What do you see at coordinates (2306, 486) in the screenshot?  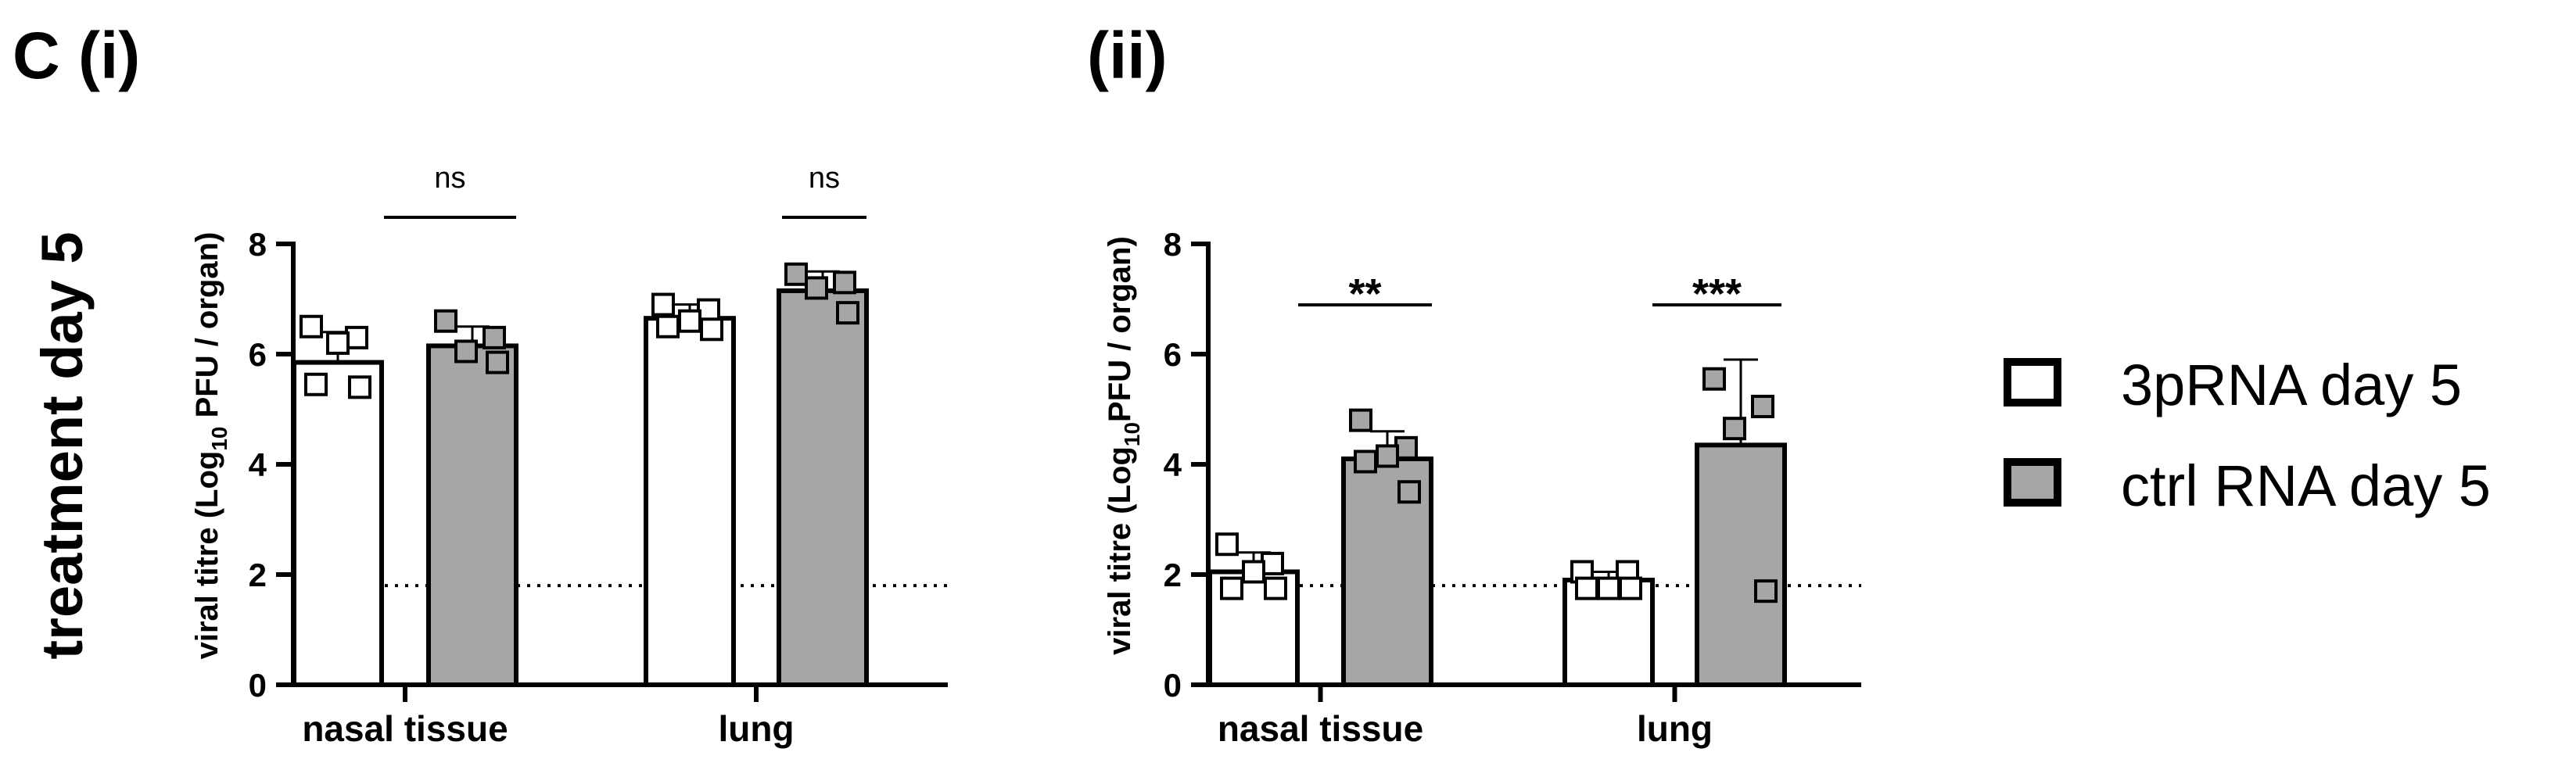 I see `legend-label-ctrl: ctrl RNA day 5` at bounding box center [2306, 486].